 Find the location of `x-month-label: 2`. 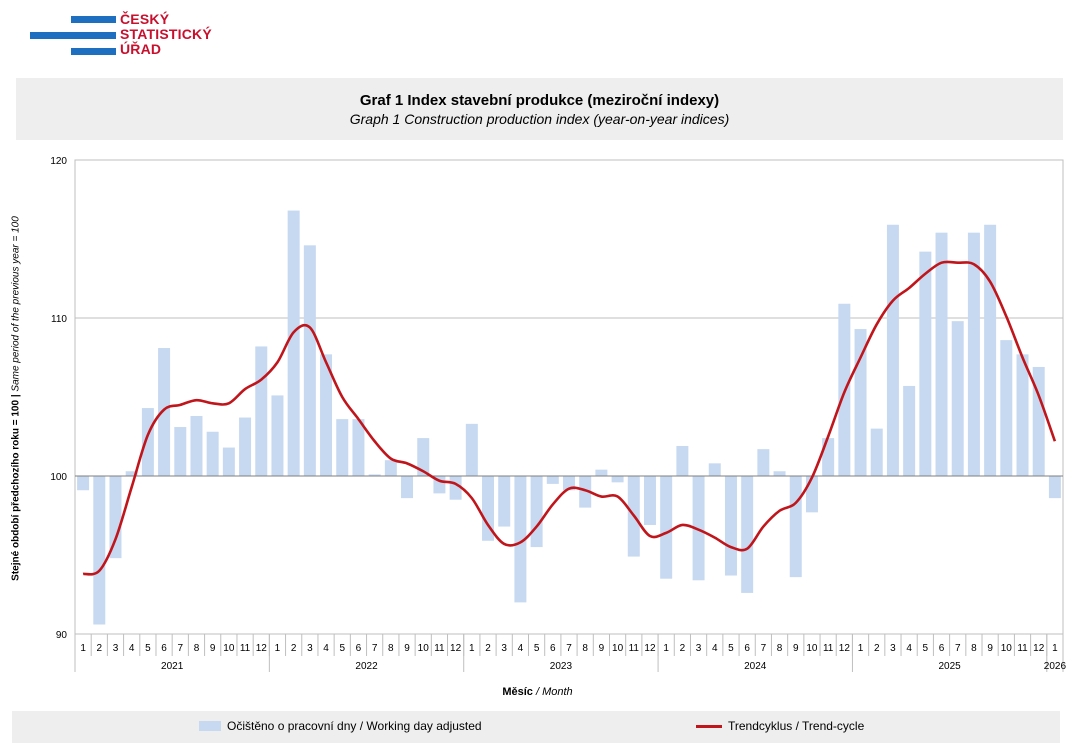

x-month-label: 2 is located at coordinates (294, 648).